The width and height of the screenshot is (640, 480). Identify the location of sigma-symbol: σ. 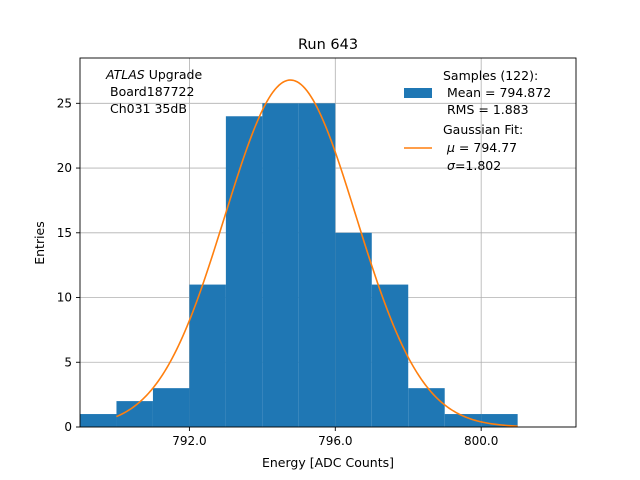
(451, 165).